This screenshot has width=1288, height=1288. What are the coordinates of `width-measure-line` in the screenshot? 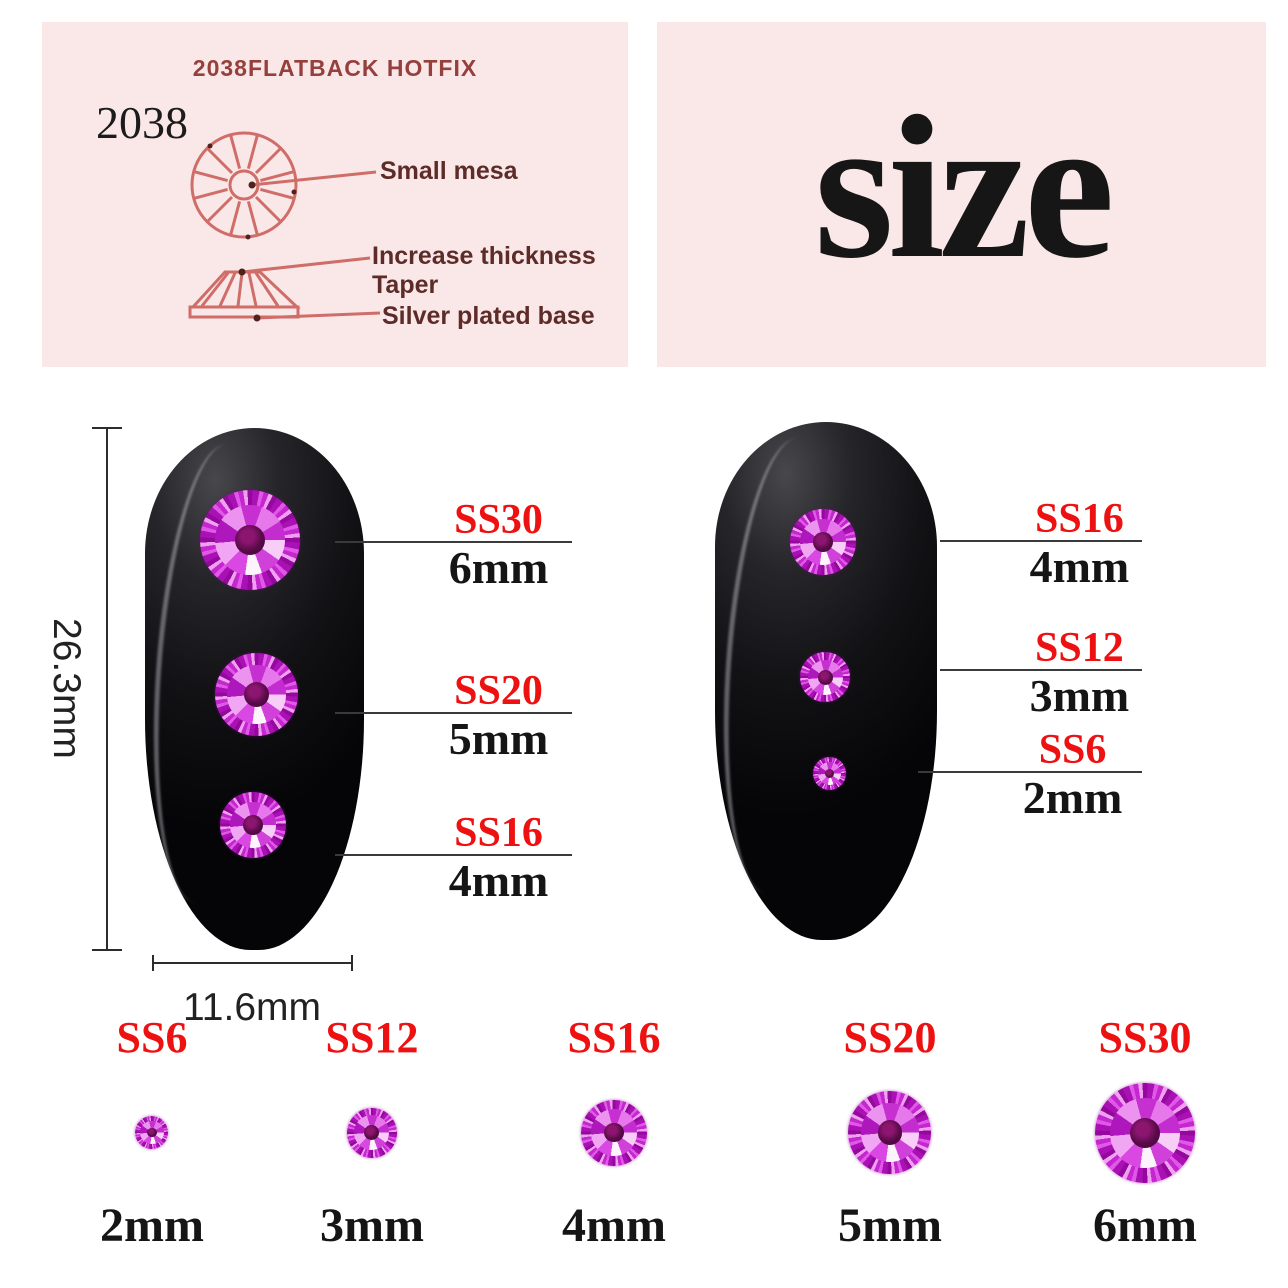 It's located at (253, 963).